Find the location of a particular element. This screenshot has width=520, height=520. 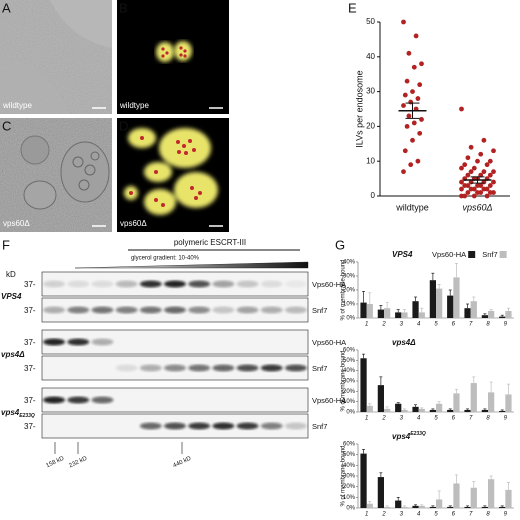

x-tick-label: 9 is located at coordinates (506, 515).